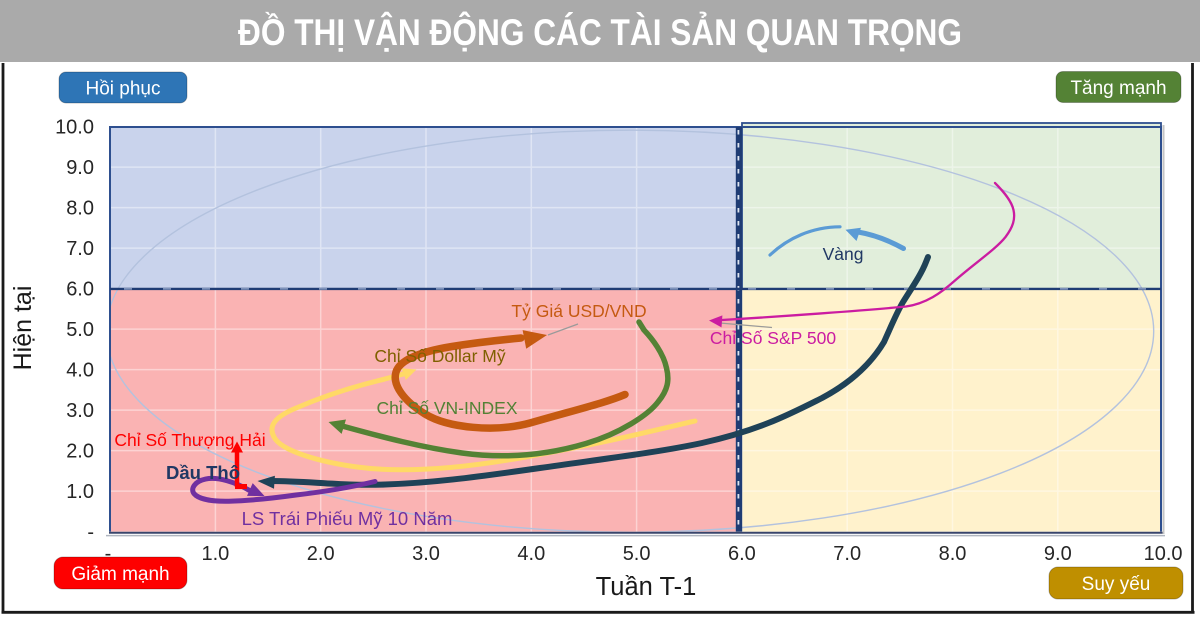 The height and width of the screenshot is (620, 1200). Describe the element at coordinates (578, 311) in the screenshot. I see `svg-text: Tỷ Giá USD/VND` at that location.